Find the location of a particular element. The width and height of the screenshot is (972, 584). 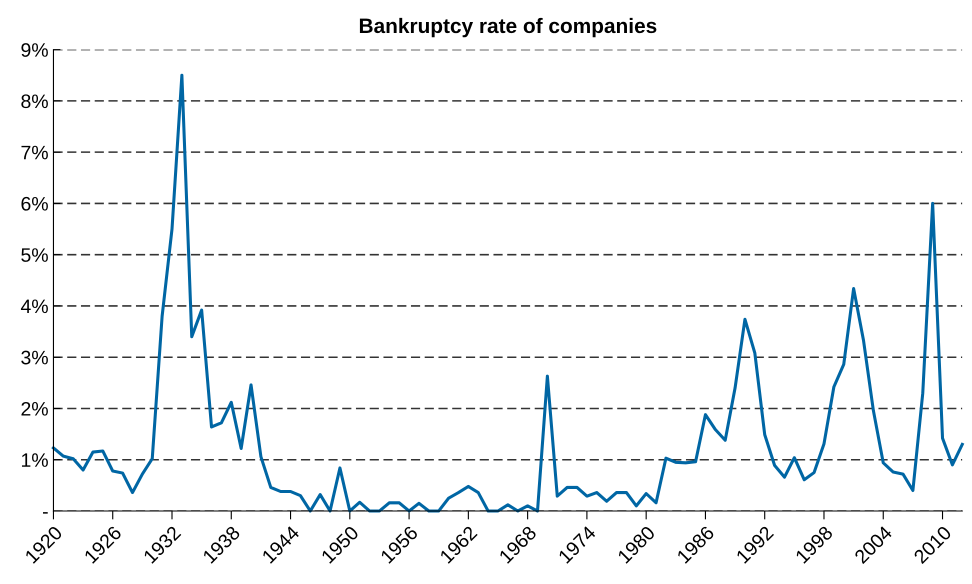

y-tick-label: 3% is located at coordinates (34, 357).